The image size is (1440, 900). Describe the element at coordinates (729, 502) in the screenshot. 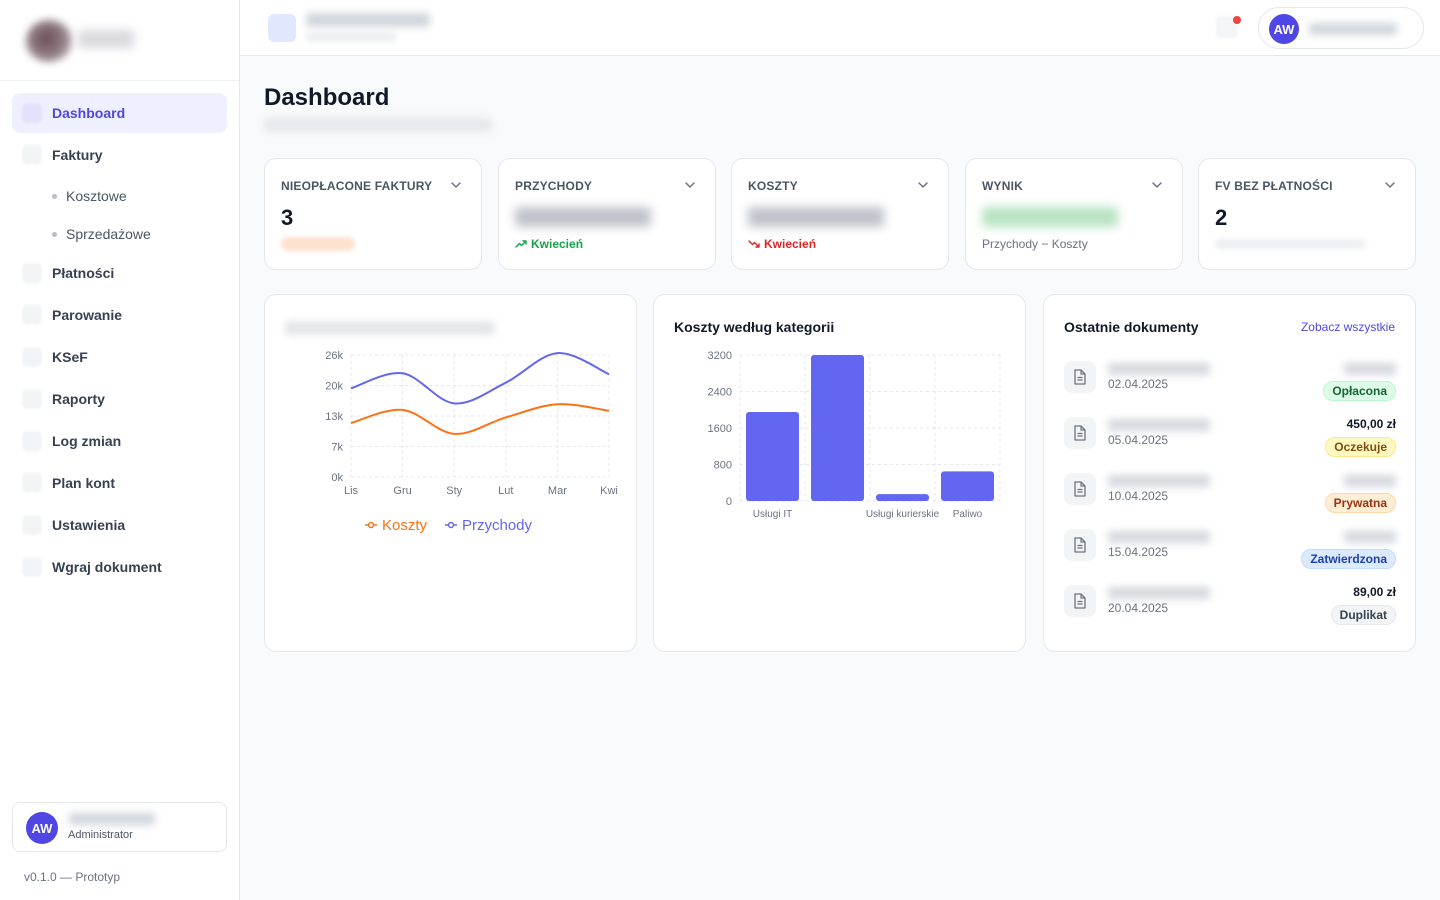

I see `y-tick-label: 0` at that location.